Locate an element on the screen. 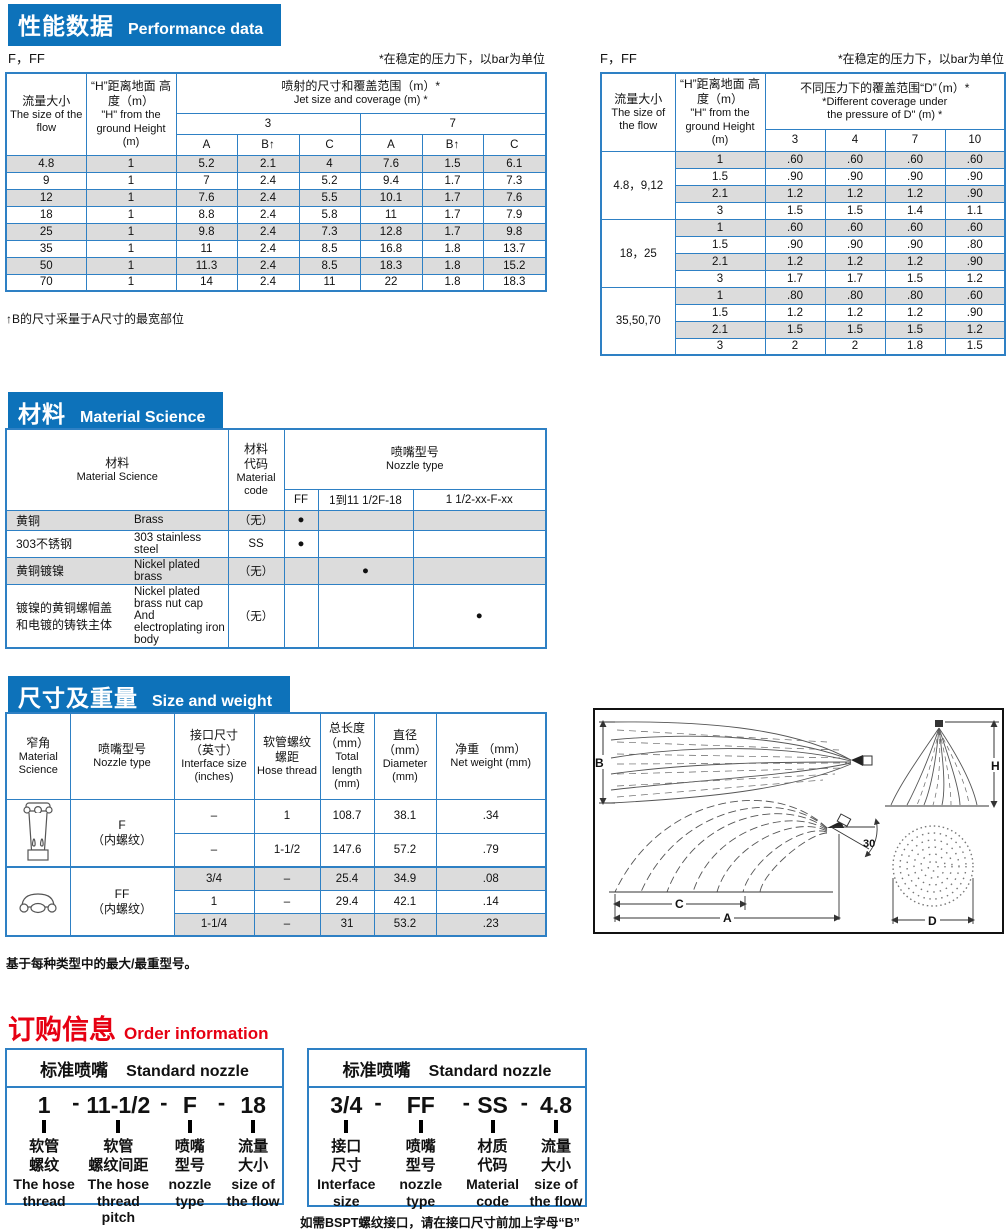  table-row: 18，25 1.60.60.60.60 is located at coordinates (803, 253).